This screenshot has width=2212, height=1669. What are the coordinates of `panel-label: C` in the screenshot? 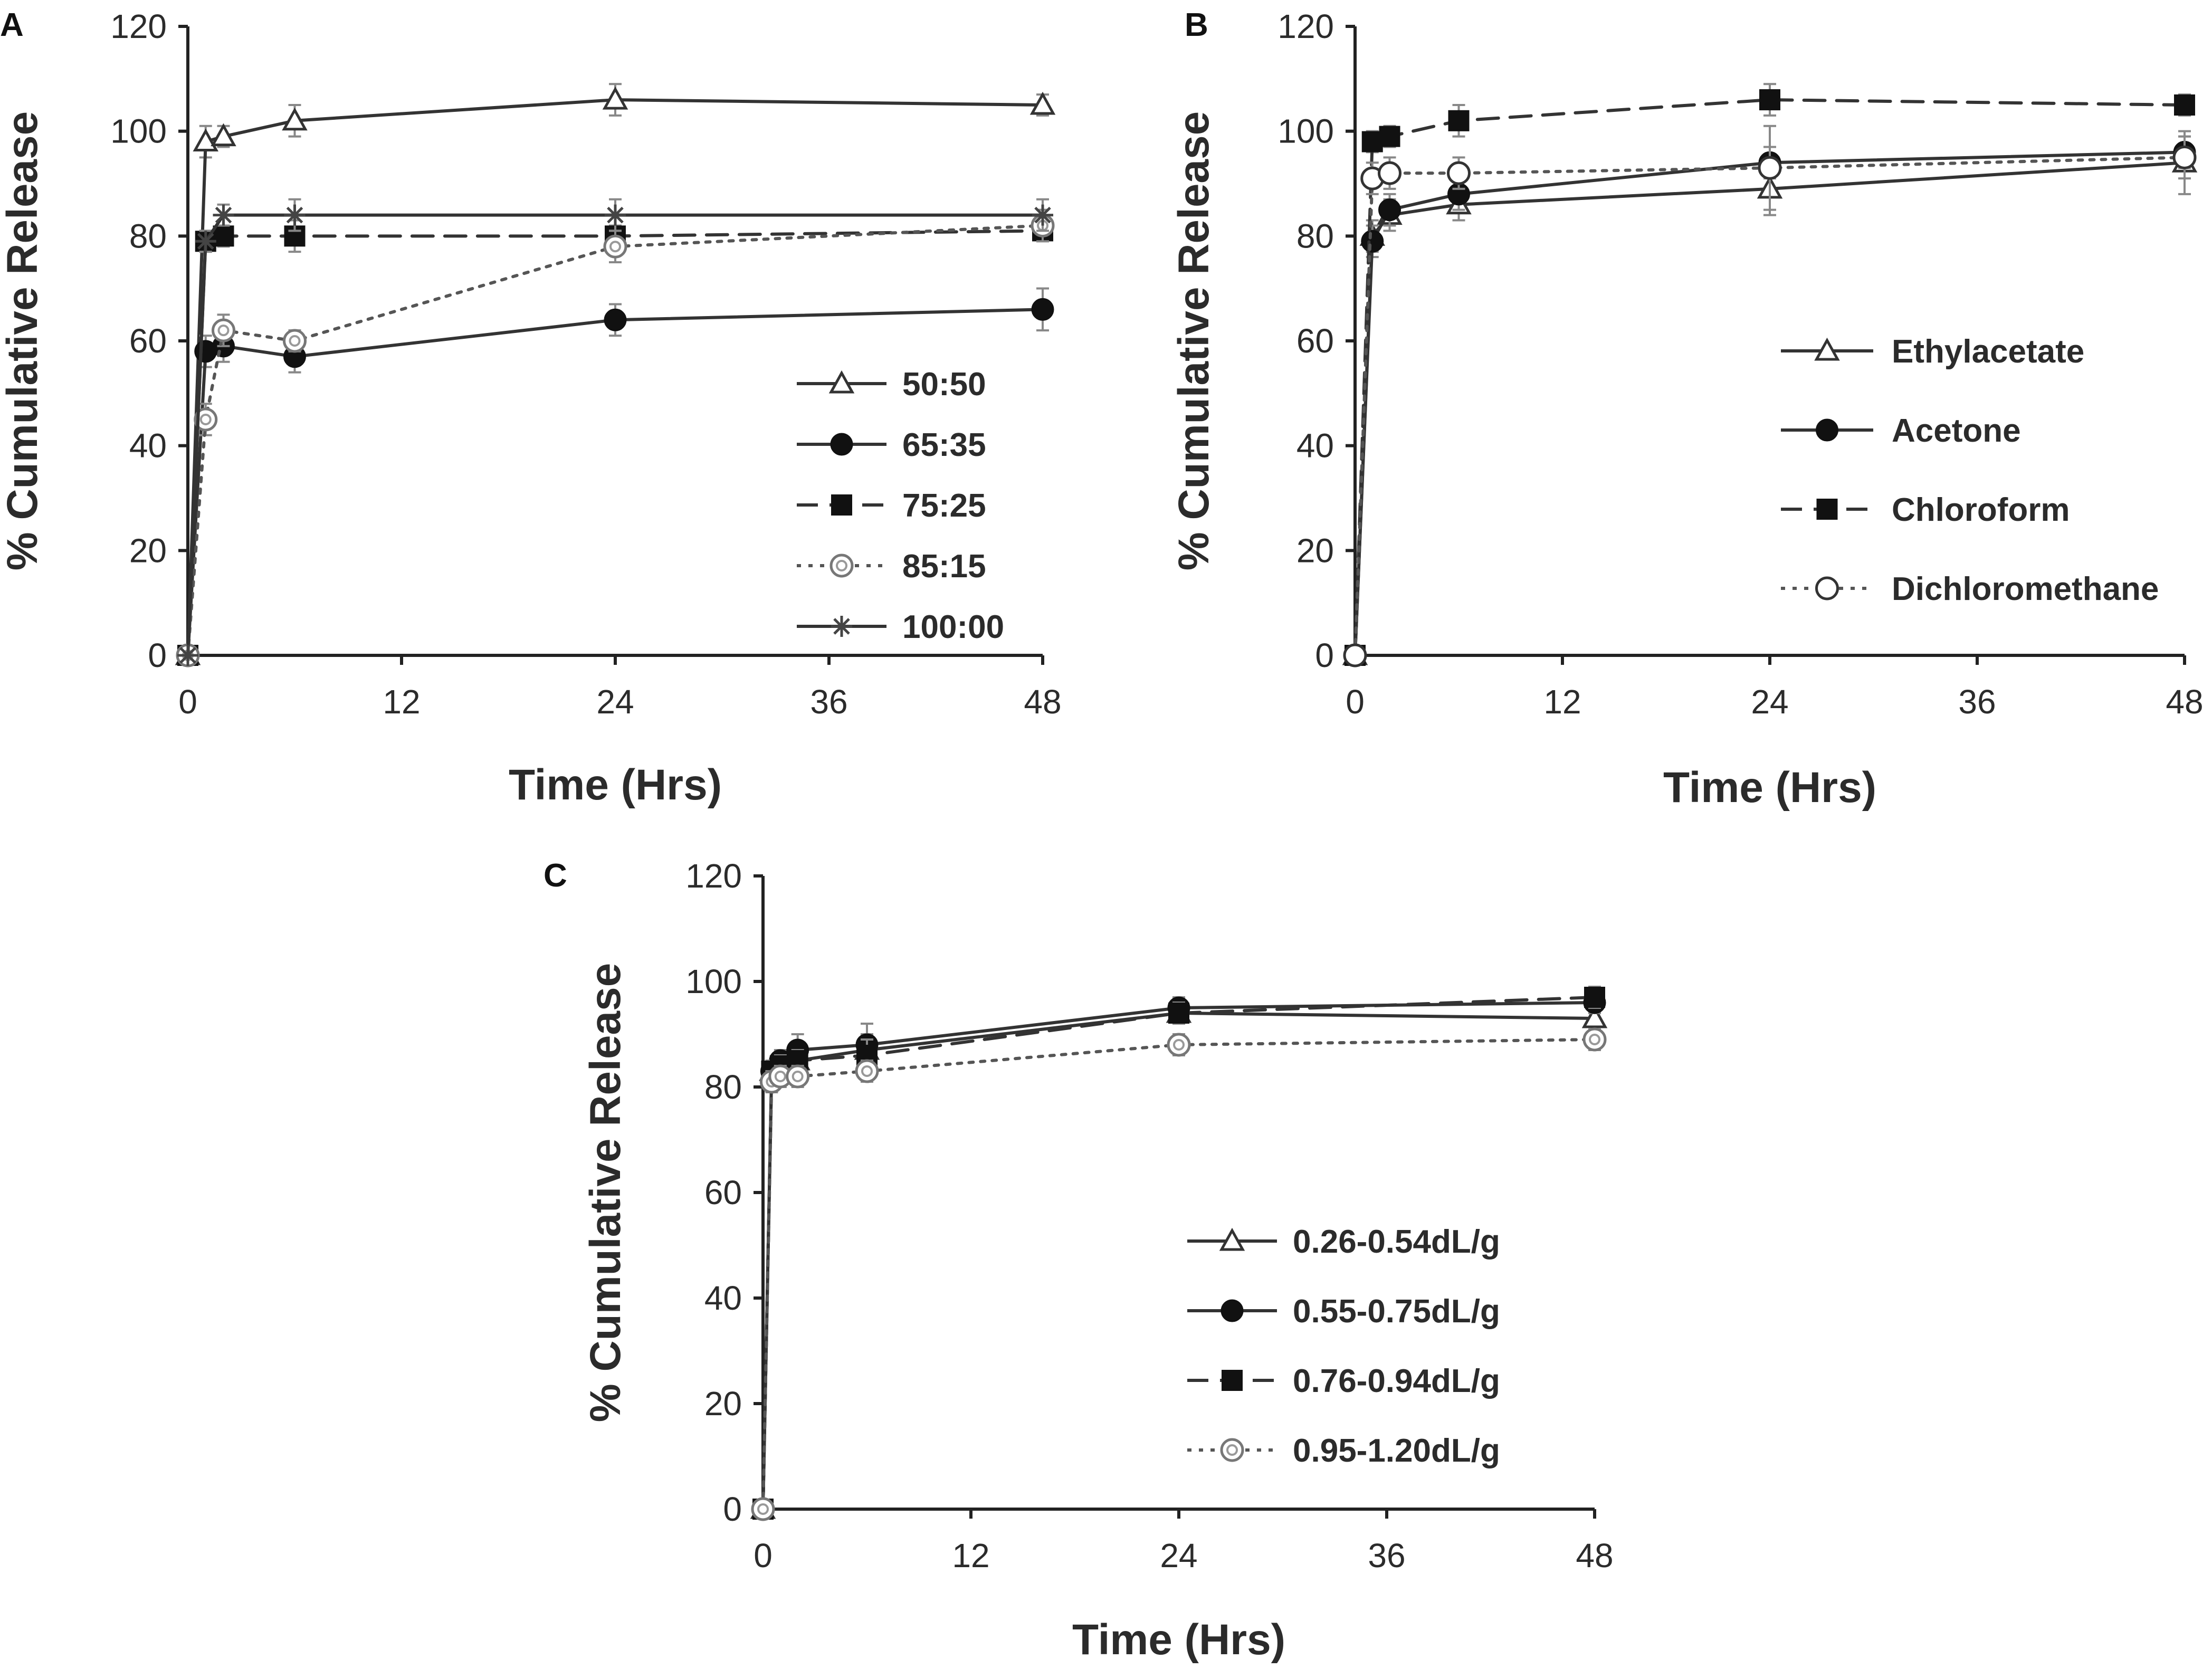 It's located at (555, 875).